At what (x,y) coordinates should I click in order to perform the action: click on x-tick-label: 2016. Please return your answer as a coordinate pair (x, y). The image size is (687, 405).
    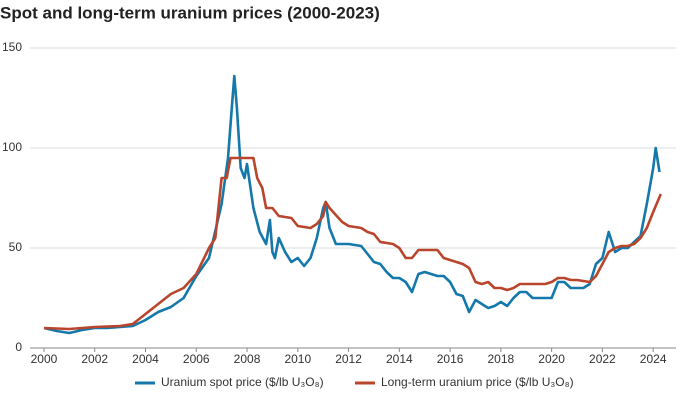
    Looking at the image, I should click on (450, 359).